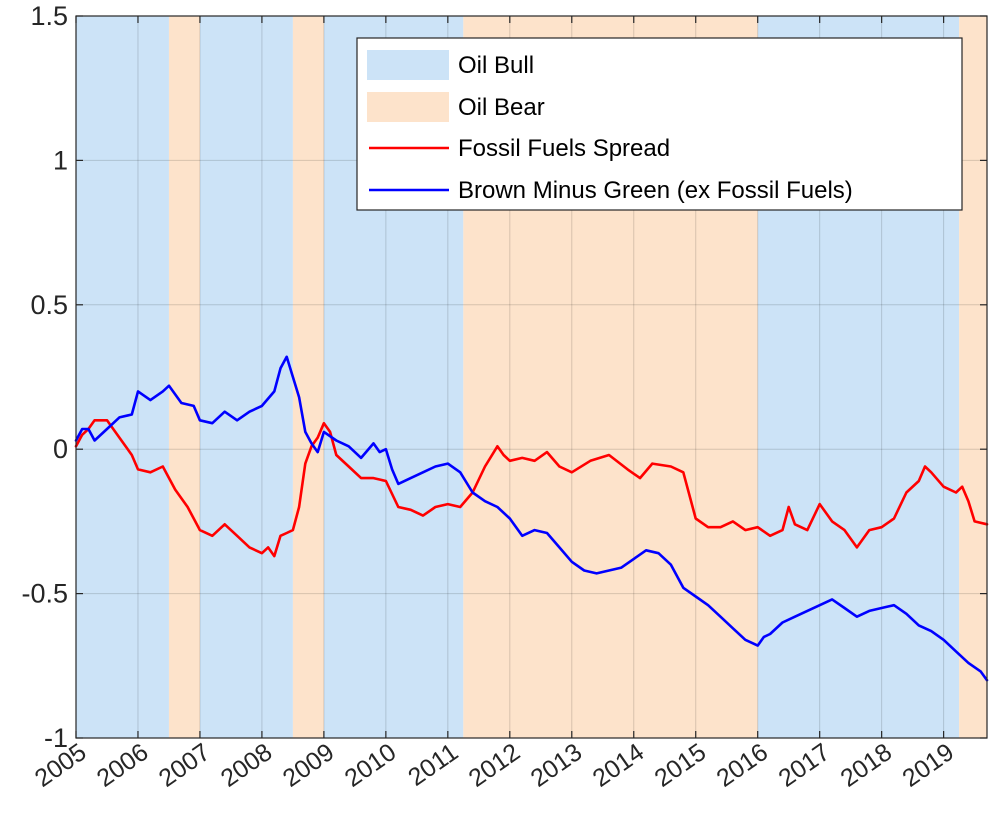  Describe the element at coordinates (309, 765) in the screenshot. I see `xtick-label-2009: 2009` at that location.